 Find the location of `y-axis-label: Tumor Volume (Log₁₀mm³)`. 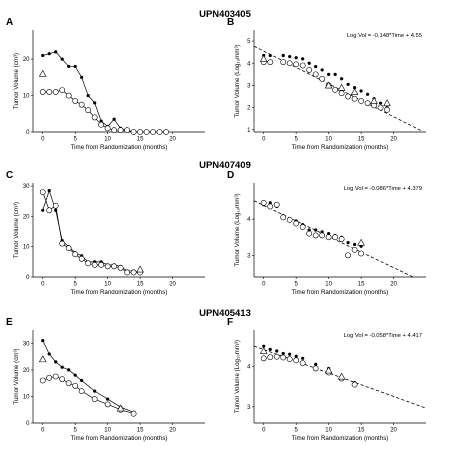

y-axis-label: Tumor Volume (Log₁₀mm³) is located at coordinates (237, 80).